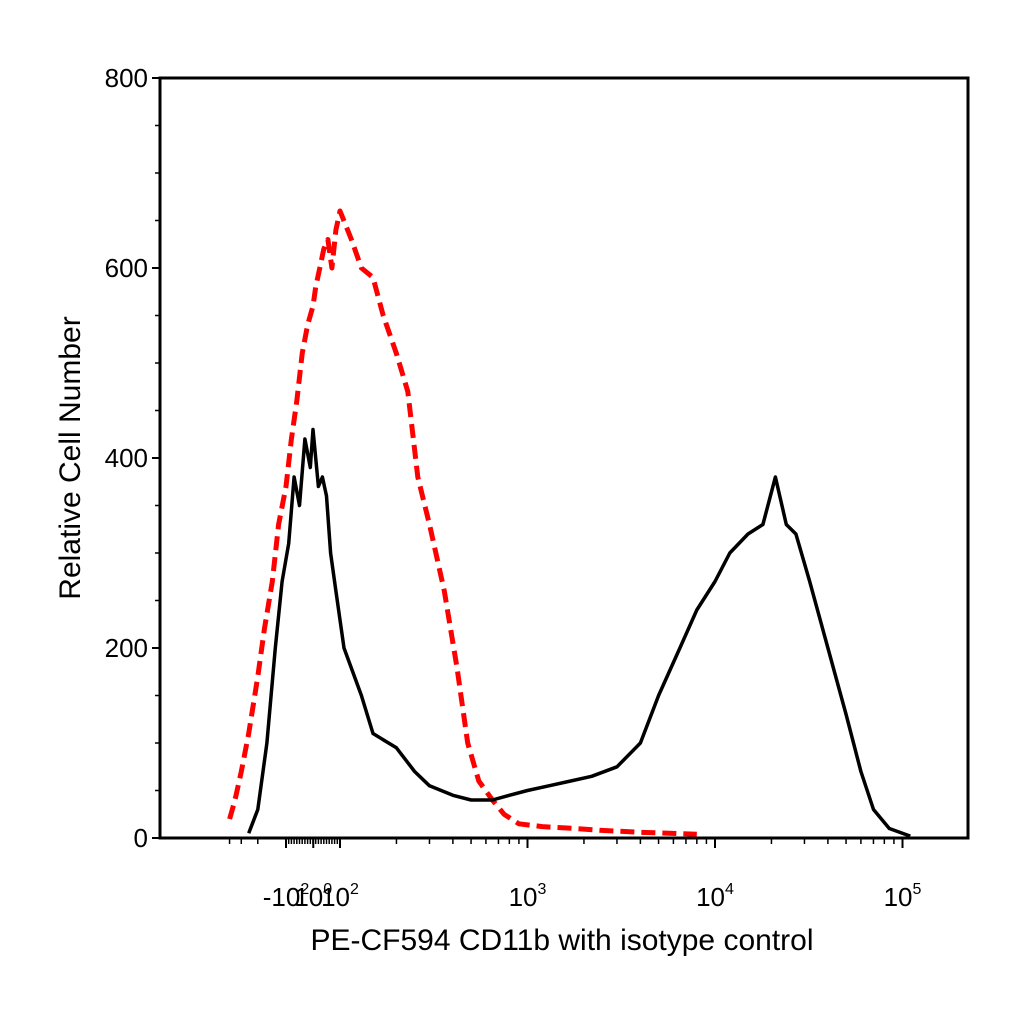 The width and height of the screenshot is (1024, 1024). I want to click on y-tick-label: 200, so click(126, 648).